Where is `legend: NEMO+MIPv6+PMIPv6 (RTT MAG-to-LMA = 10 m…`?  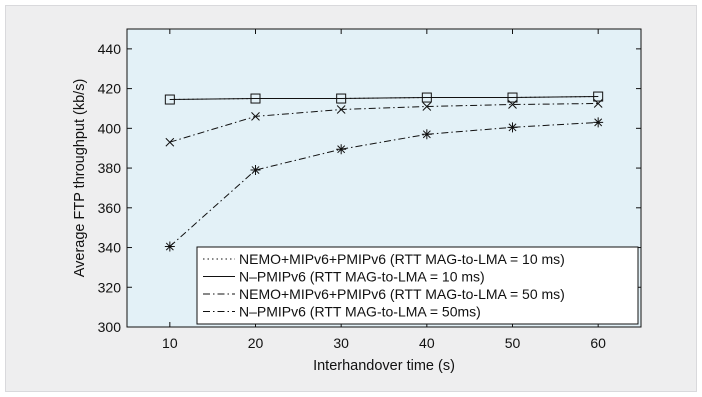
legend: NEMO+MIPv6+PMIPv6 (RTT MAG-to-LMA = 10 m… is located at coordinates (417, 285).